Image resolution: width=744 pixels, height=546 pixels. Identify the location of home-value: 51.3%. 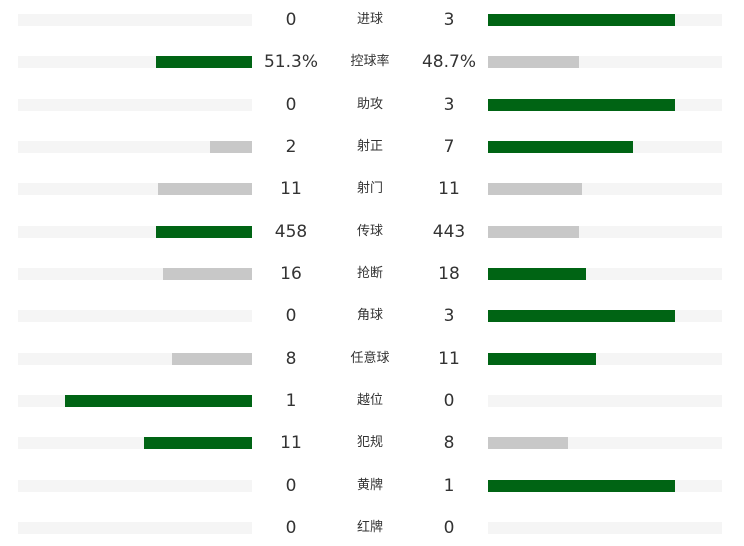
(290, 62).